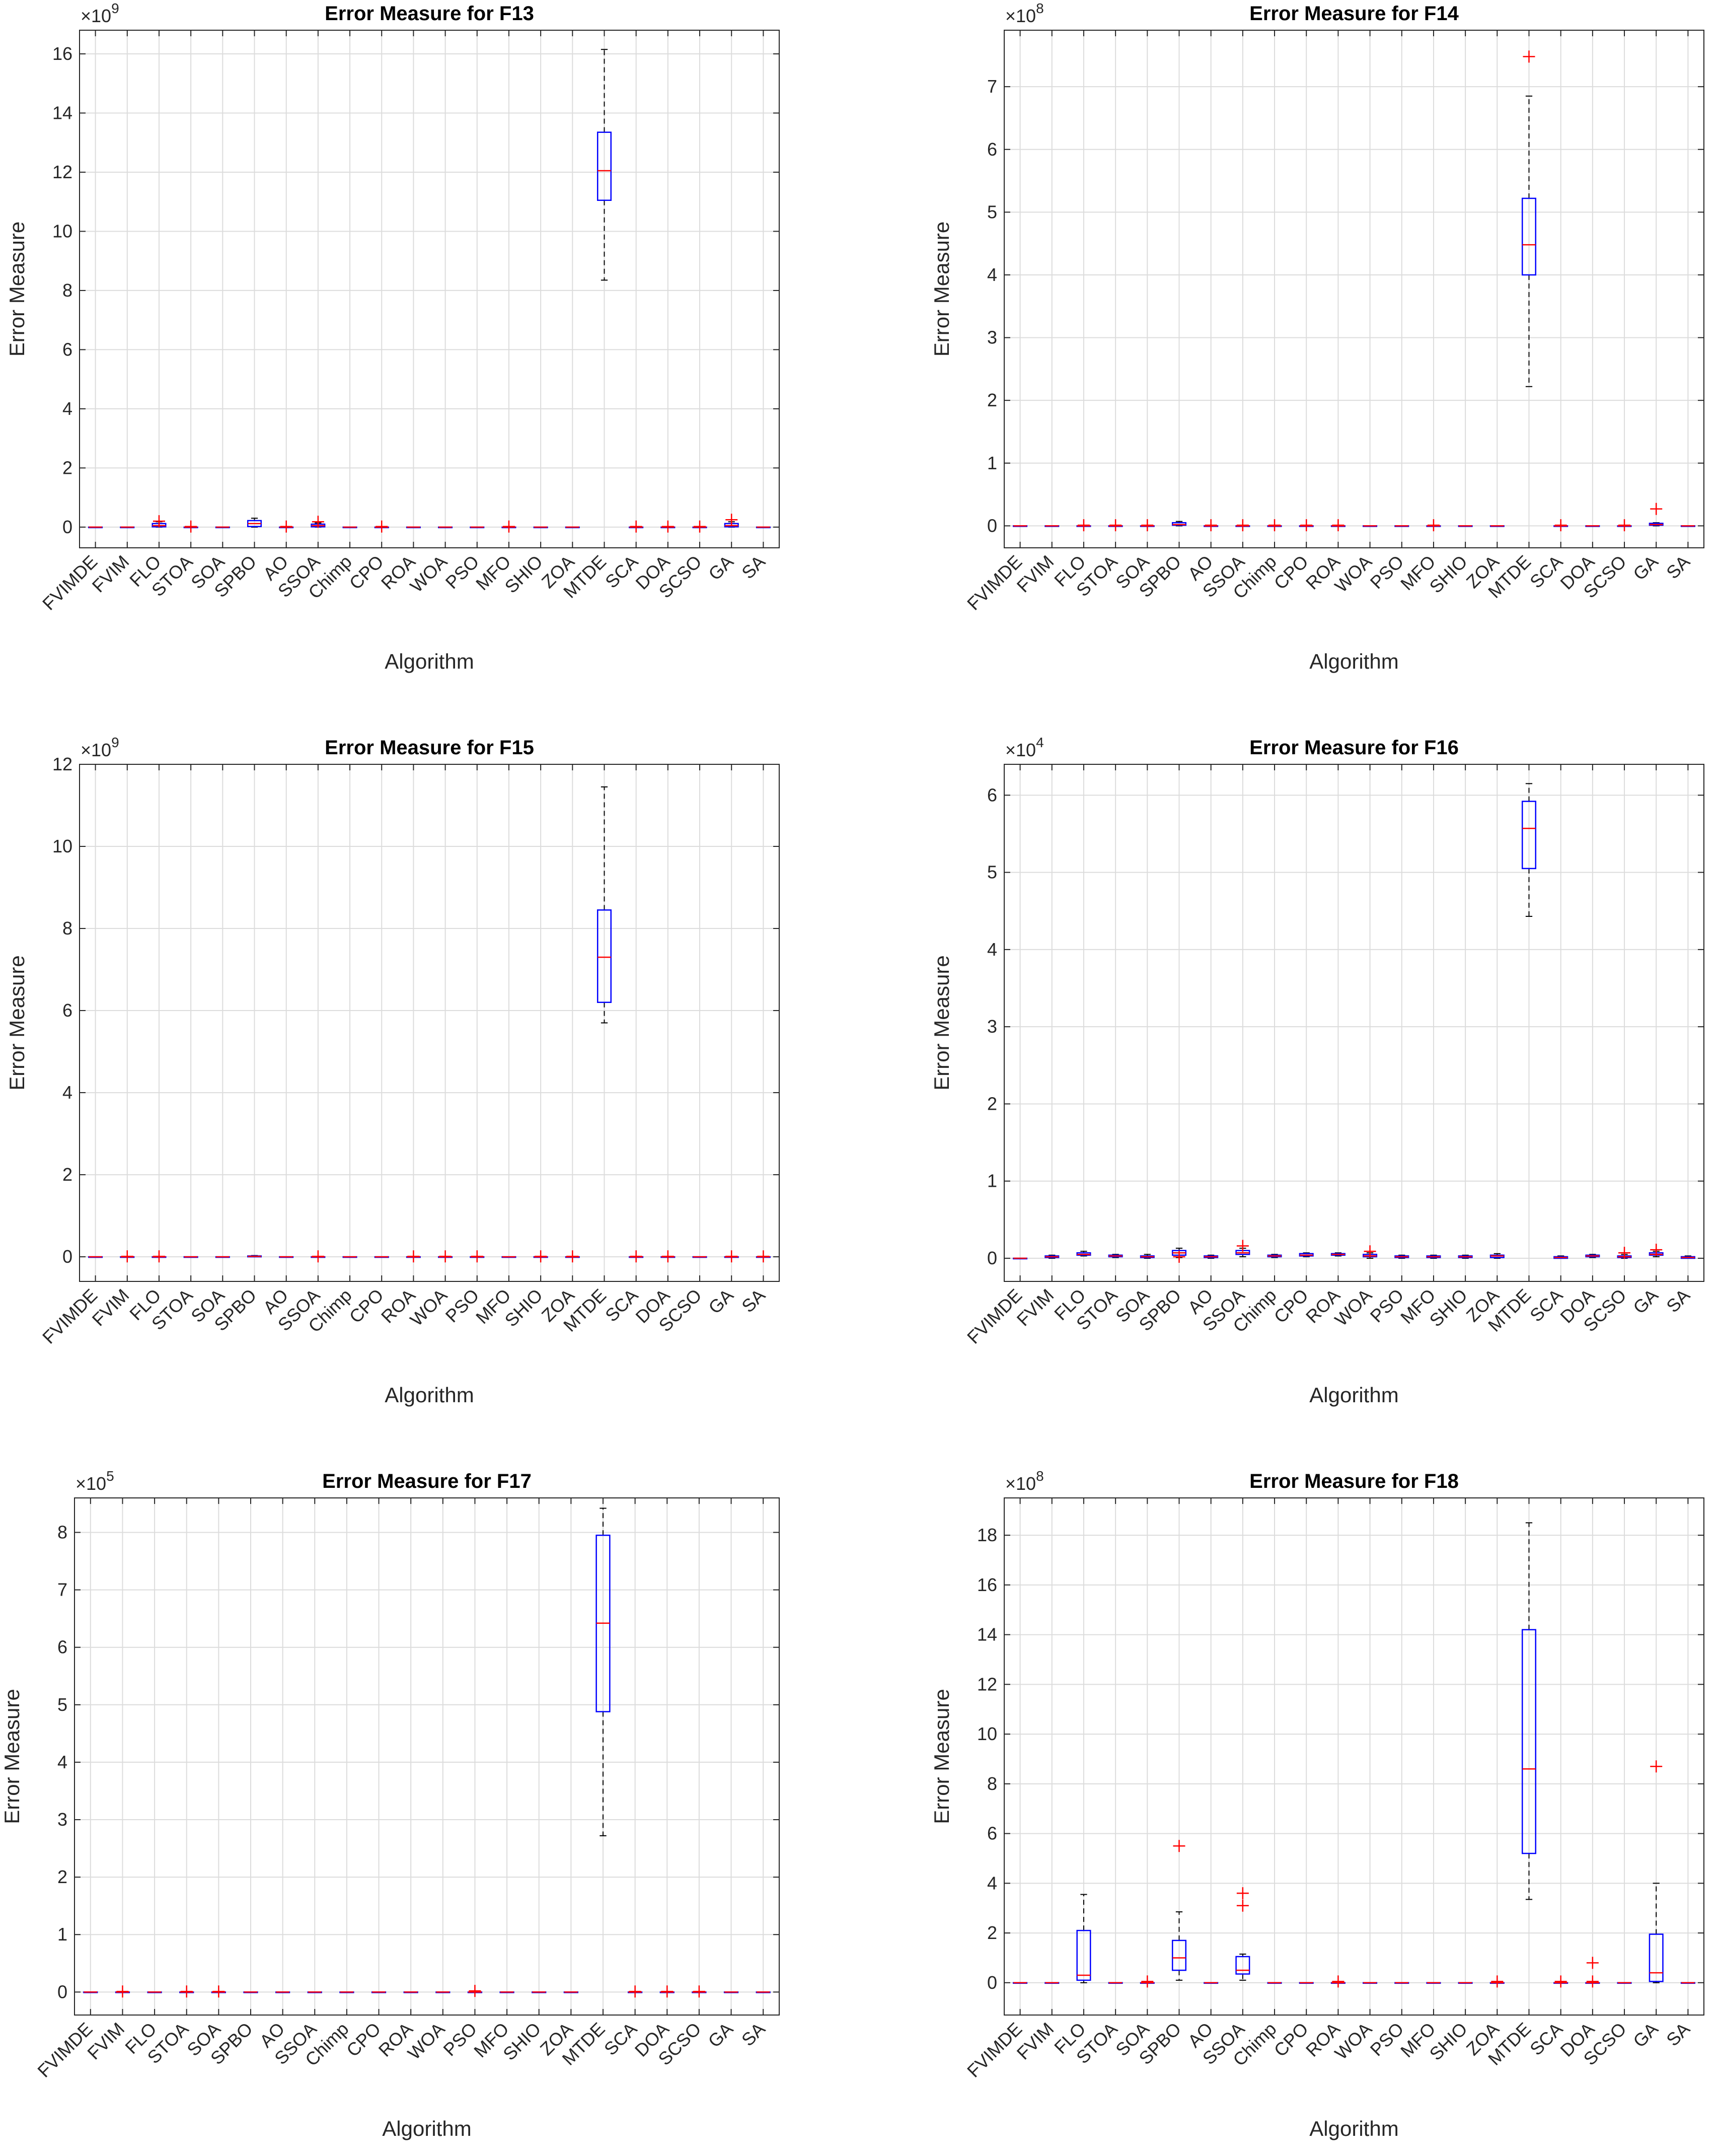  I want to click on box-FLO, so click(159, 1256).